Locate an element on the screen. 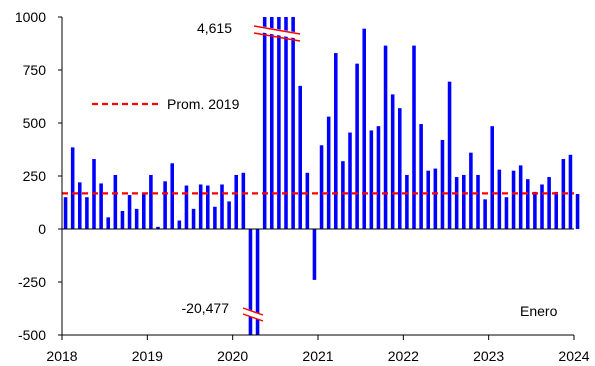 This screenshot has height=366, width=595. y-tick-label: 500 is located at coordinates (35, 123).